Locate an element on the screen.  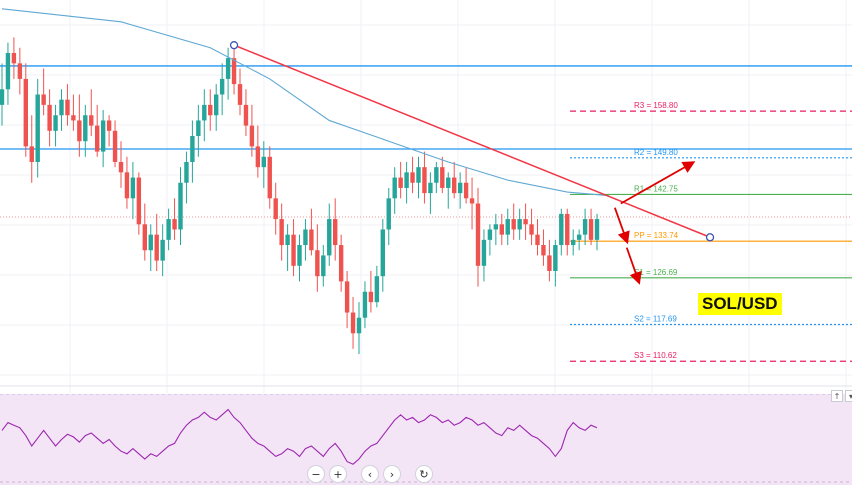
zoom-out-button: − is located at coordinates (316, 474).